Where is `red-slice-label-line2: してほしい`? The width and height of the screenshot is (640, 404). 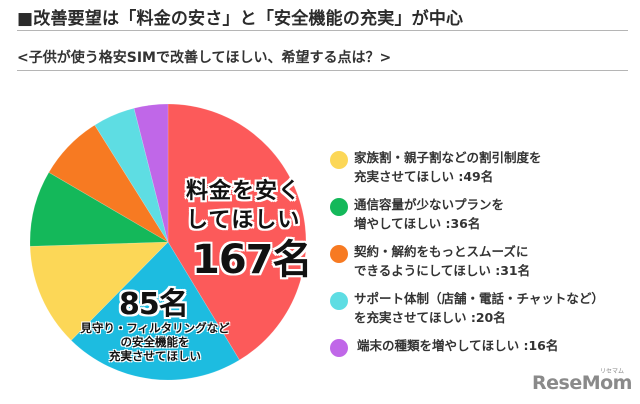 red-slice-label-line2: してほしい is located at coordinates (243, 220).